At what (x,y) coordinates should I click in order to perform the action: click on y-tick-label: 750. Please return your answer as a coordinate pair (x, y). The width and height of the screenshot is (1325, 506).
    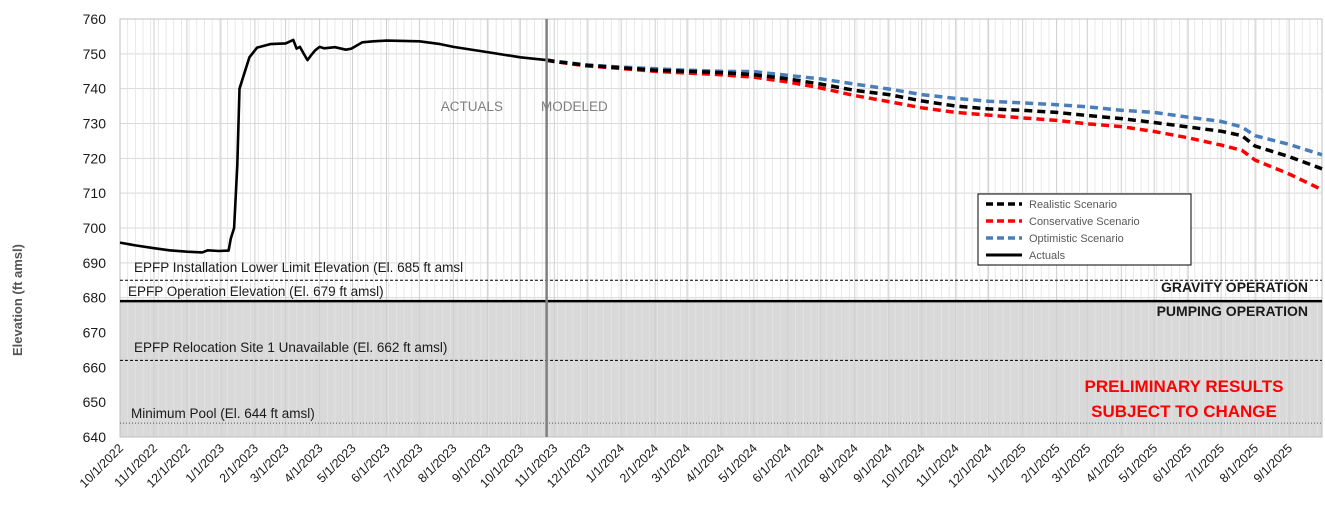
    Looking at the image, I should click on (95, 54).